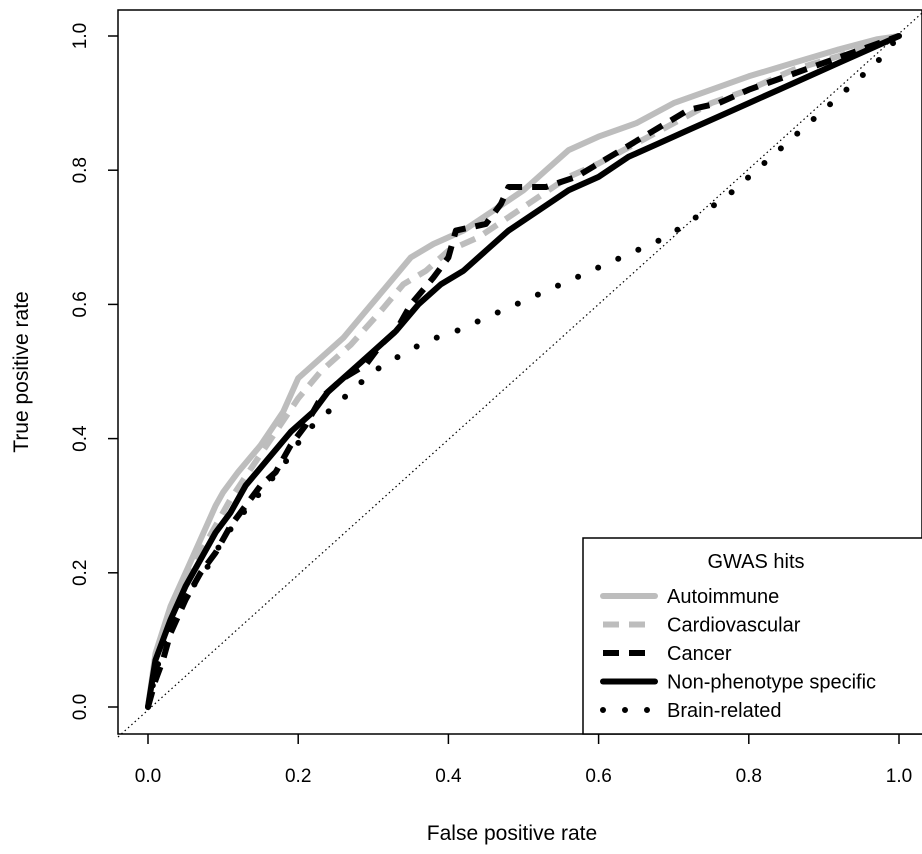 The height and width of the screenshot is (854, 922). I want to click on x-tick-label: 0.0, so click(148, 776).